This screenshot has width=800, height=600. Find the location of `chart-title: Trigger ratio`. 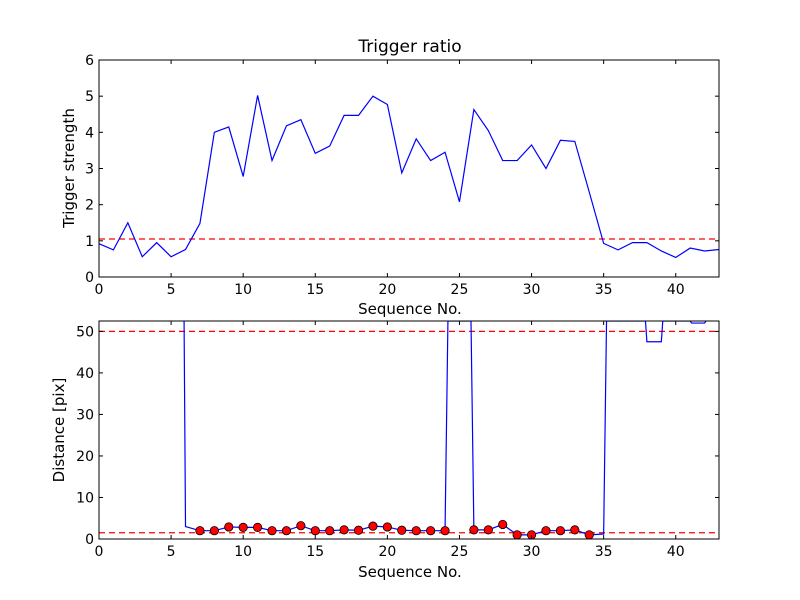

chart-title: Trigger ratio is located at coordinates (409, 47).